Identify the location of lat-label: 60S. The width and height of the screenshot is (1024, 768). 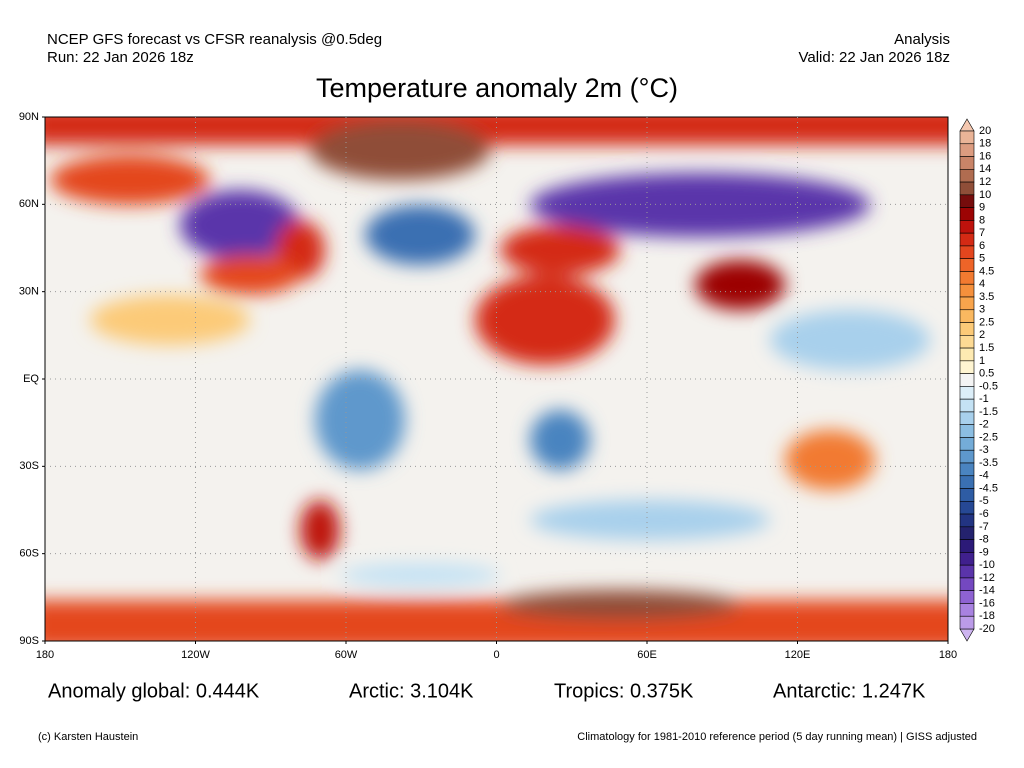
(29, 554).